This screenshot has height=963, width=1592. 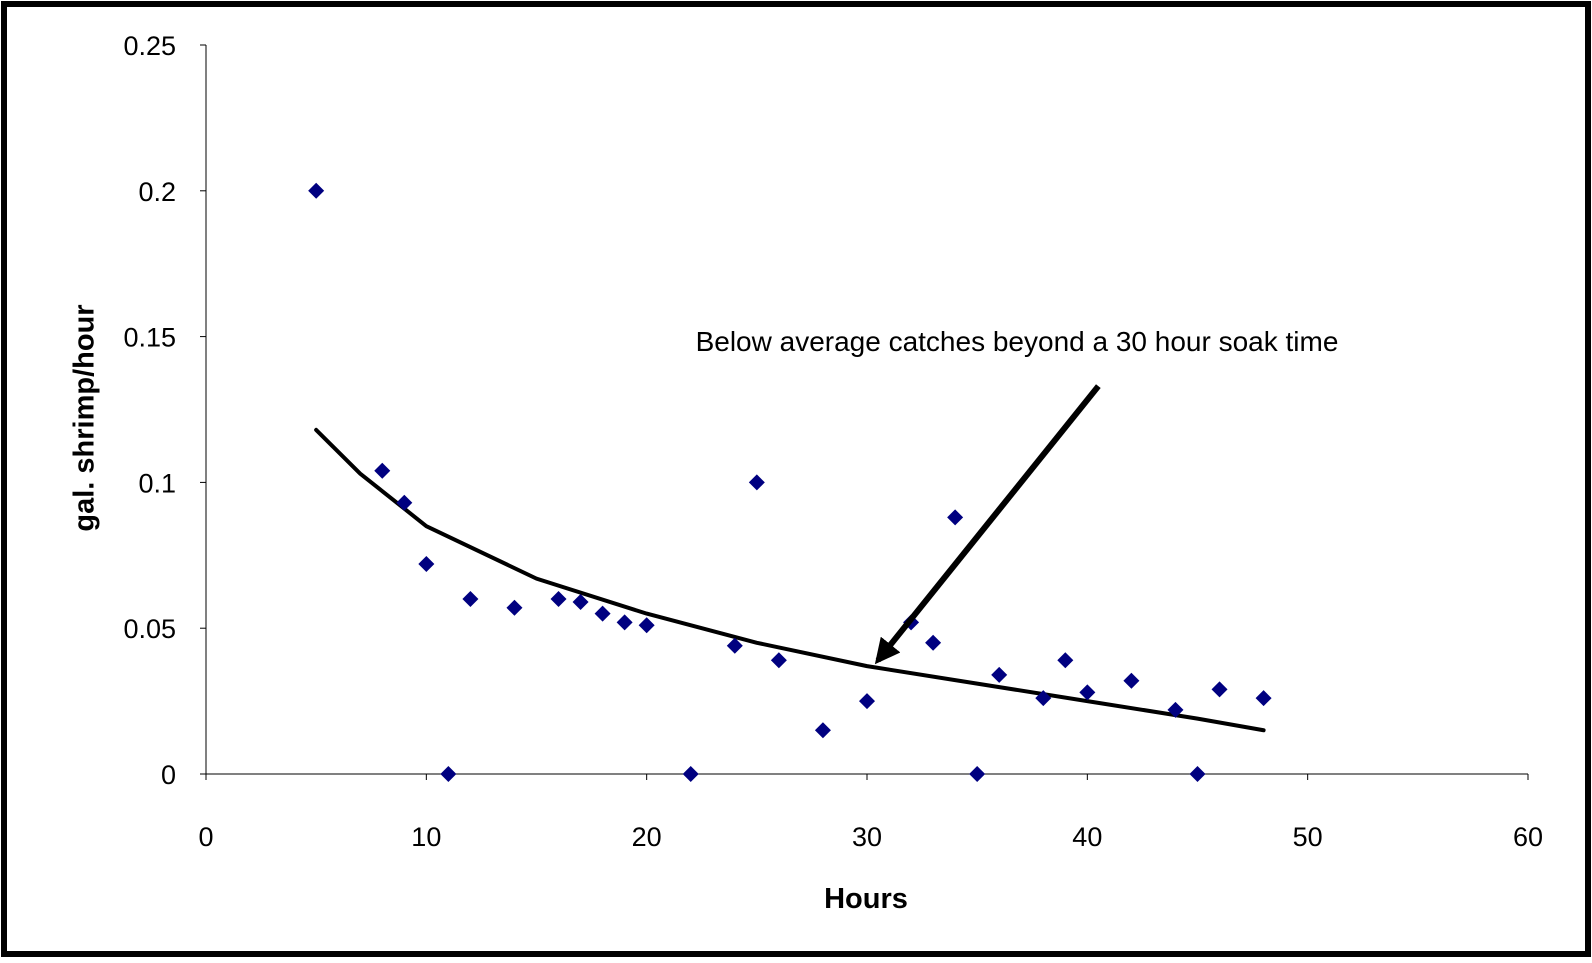 What do you see at coordinates (866, 899) in the screenshot?
I see `x-axis-title: Hours` at bounding box center [866, 899].